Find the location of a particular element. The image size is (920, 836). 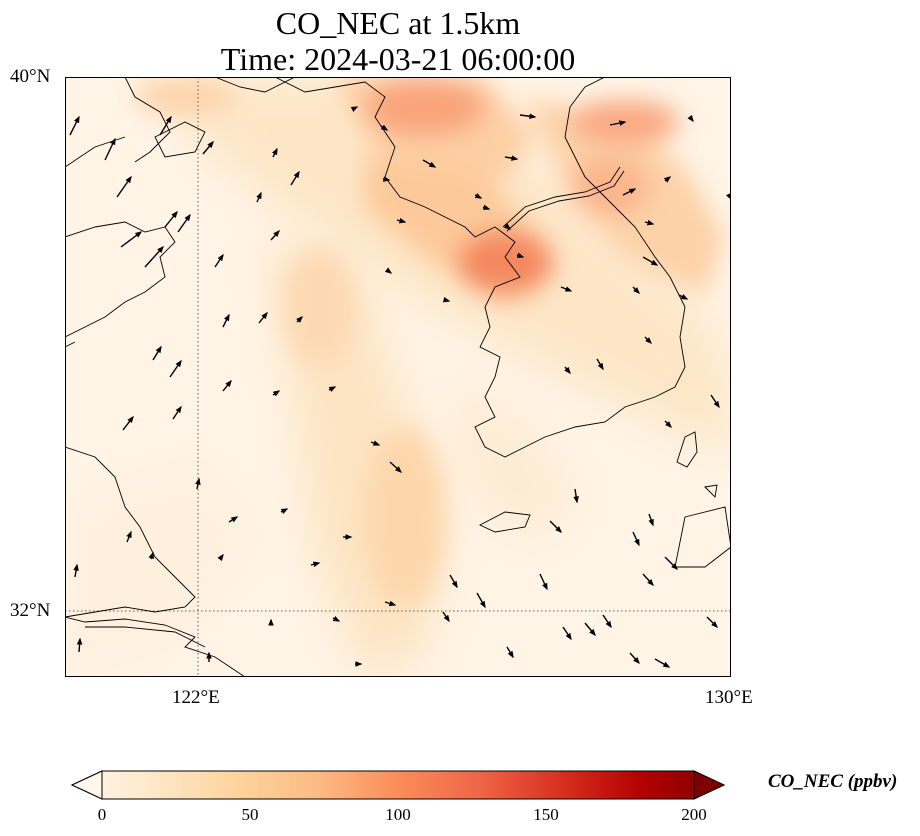

lat-label-40n: 40°N is located at coordinates (30, 76).